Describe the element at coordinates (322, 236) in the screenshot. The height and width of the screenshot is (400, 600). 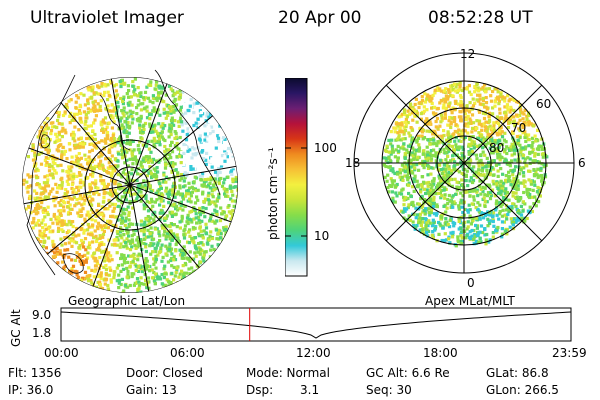
I see `colorbar-tick-10: 10` at that location.